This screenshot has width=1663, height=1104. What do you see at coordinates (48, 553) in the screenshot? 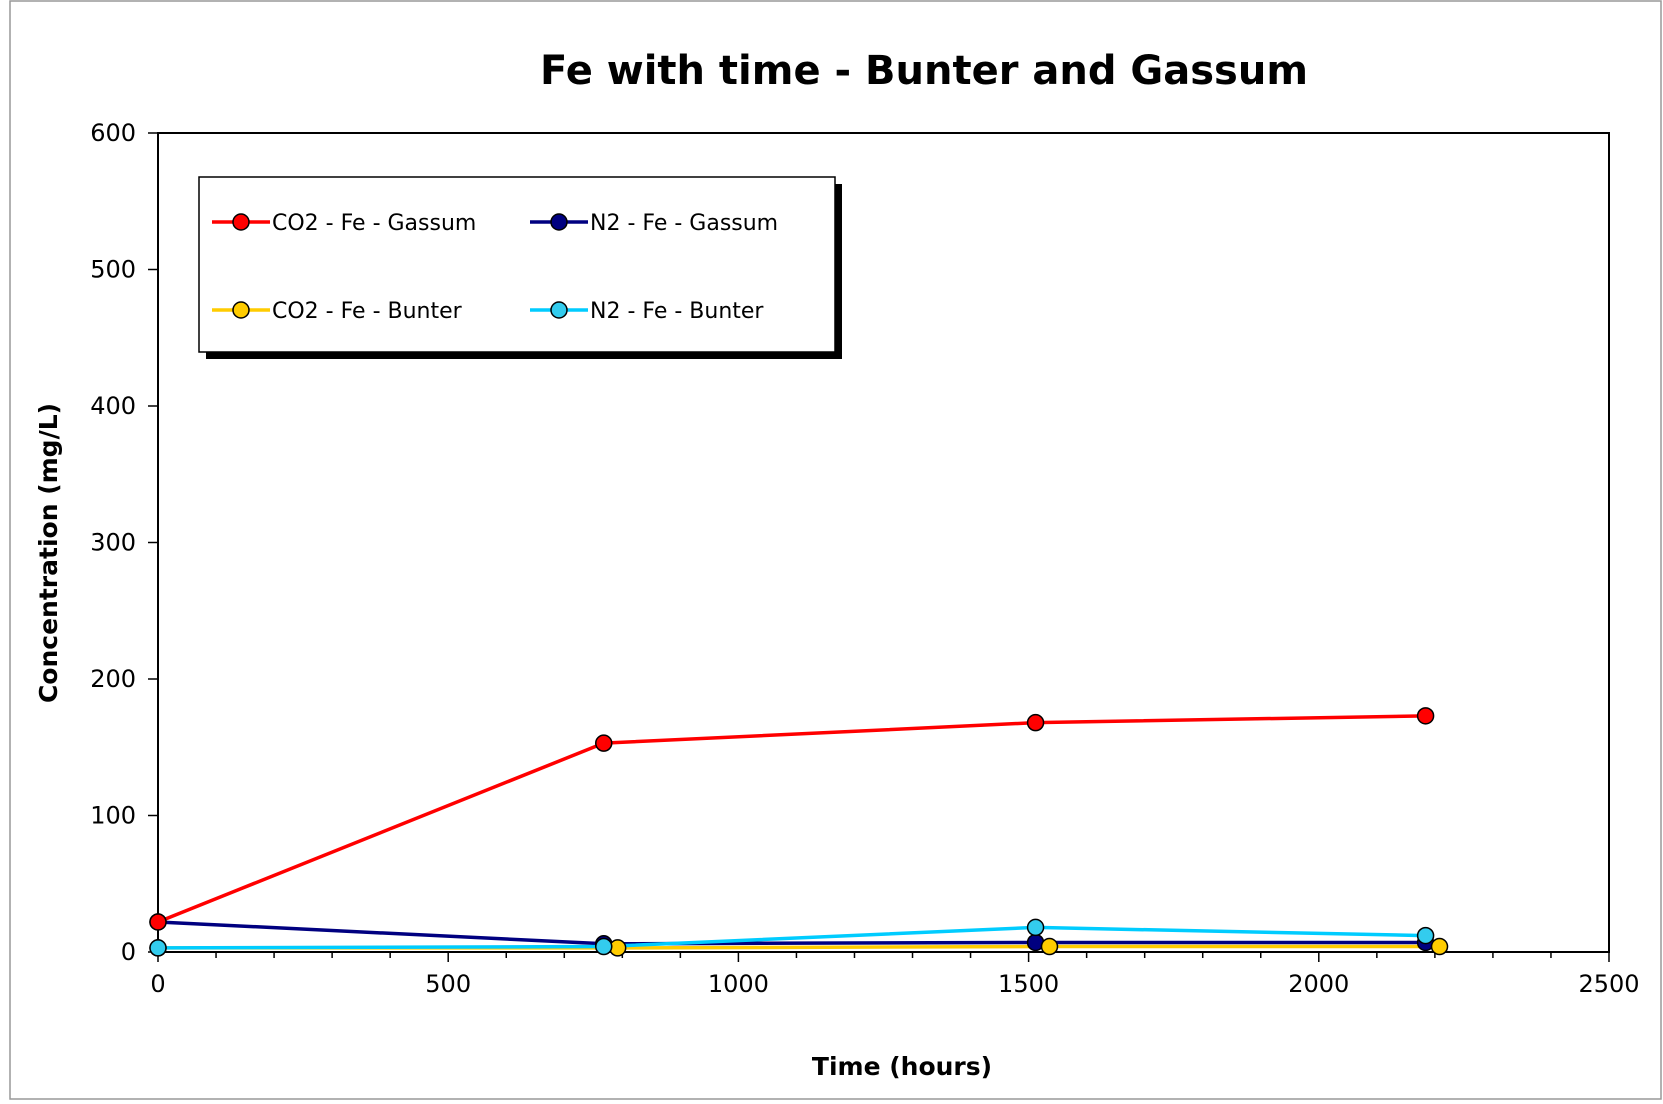
I see `y-axis-title: Concentration (mg/L)` at bounding box center [48, 553].